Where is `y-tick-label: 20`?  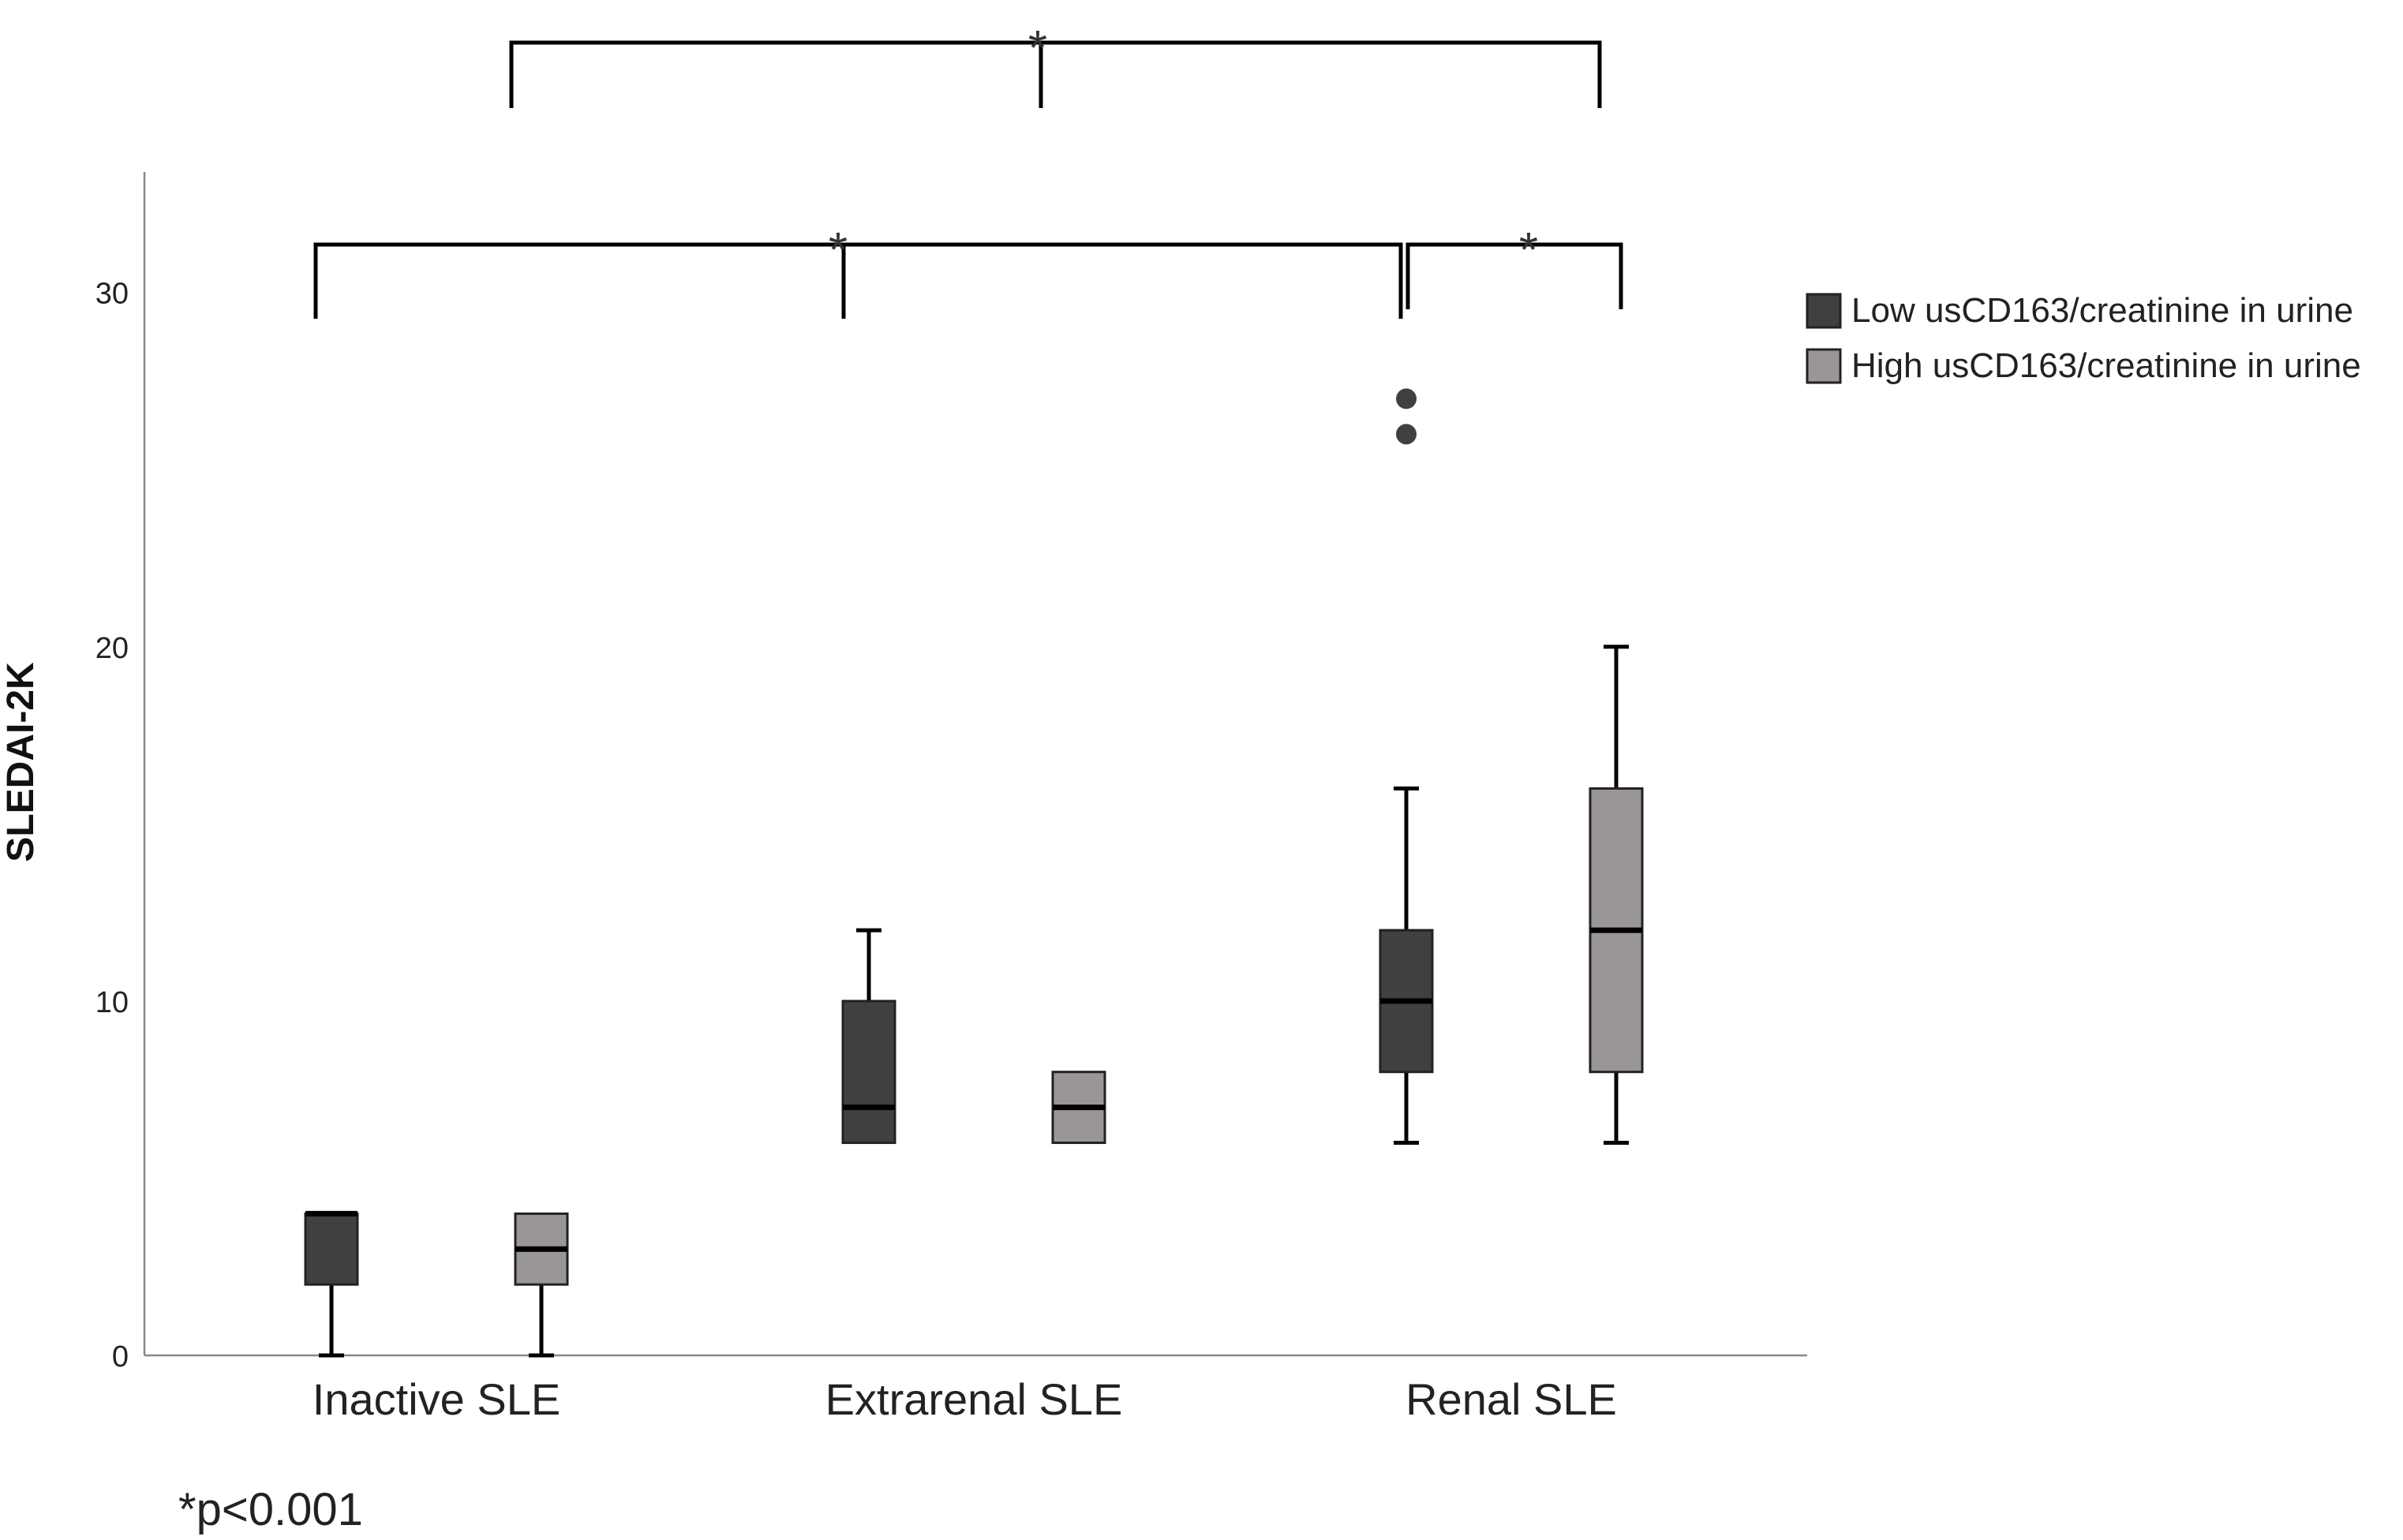 y-tick-label: 20 is located at coordinates (112, 648).